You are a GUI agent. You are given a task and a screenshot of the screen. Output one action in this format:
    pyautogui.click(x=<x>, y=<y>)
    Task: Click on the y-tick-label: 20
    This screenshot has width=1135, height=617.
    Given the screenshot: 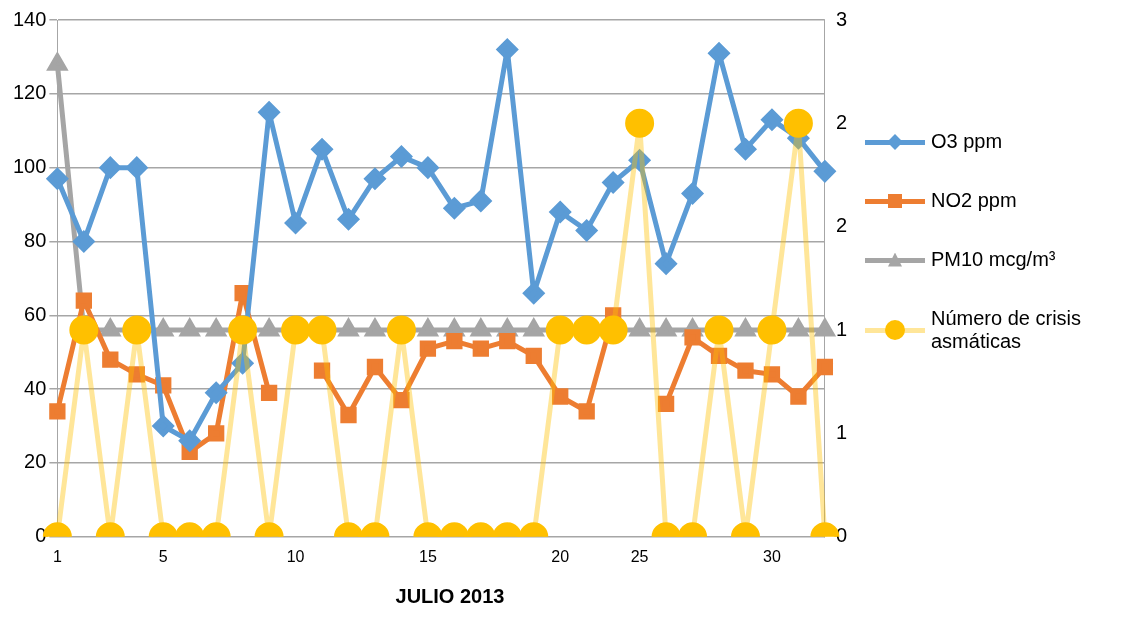 What is the action you would take?
    pyautogui.click(x=35, y=461)
    